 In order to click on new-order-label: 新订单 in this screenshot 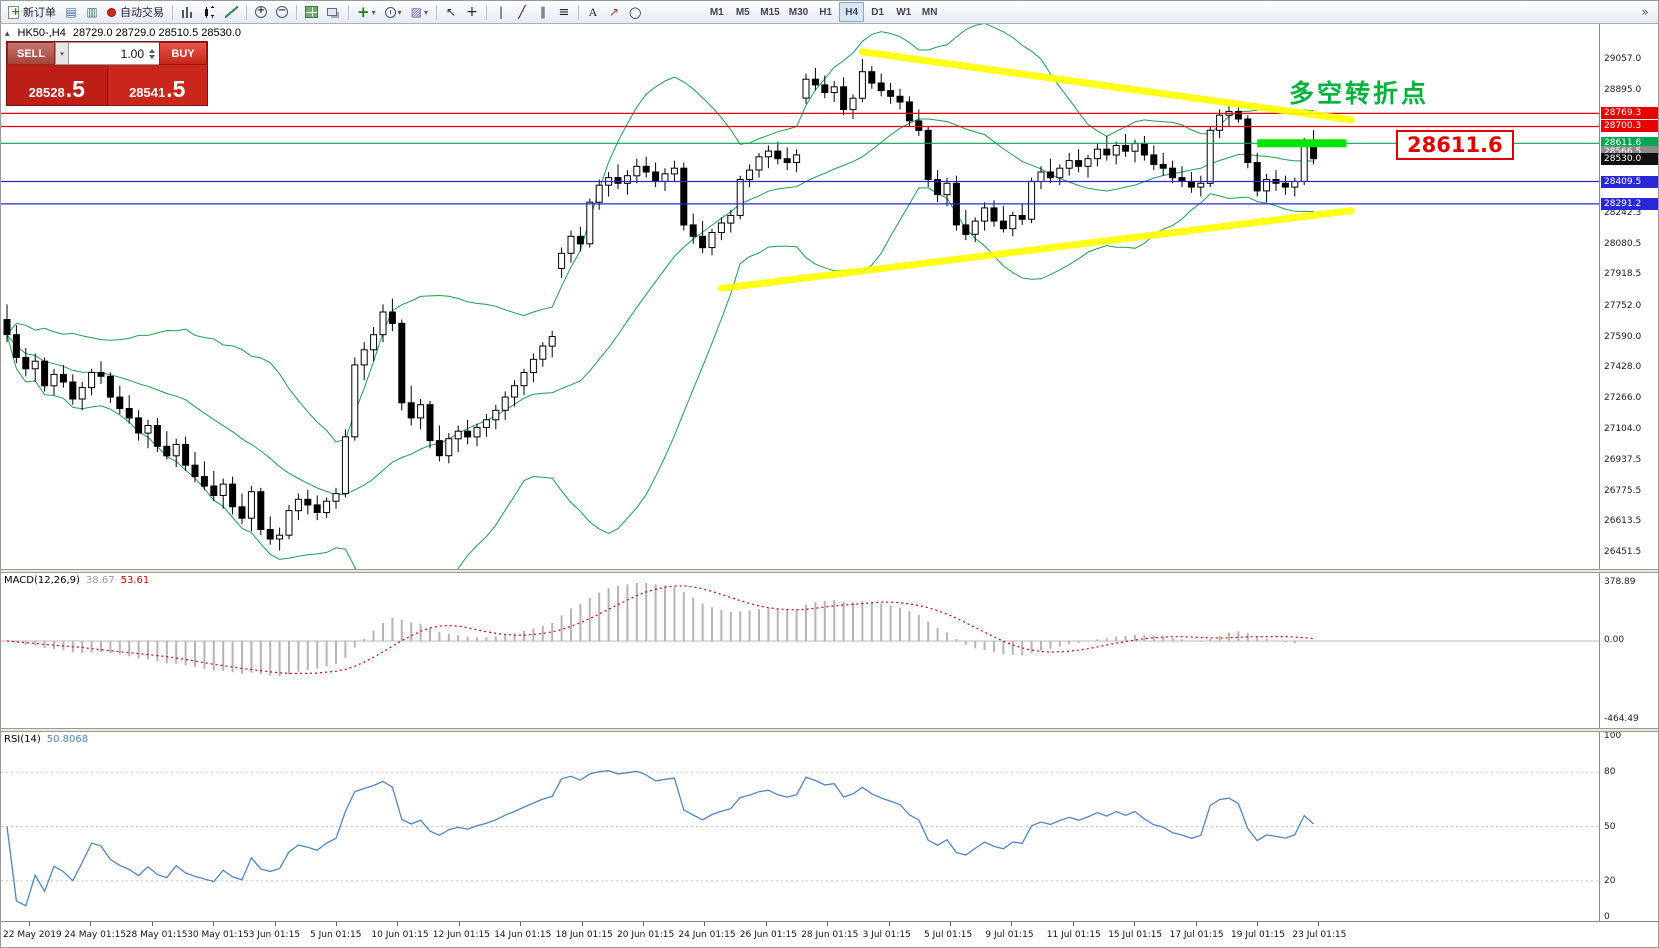, I will do `click(39, 13)`.